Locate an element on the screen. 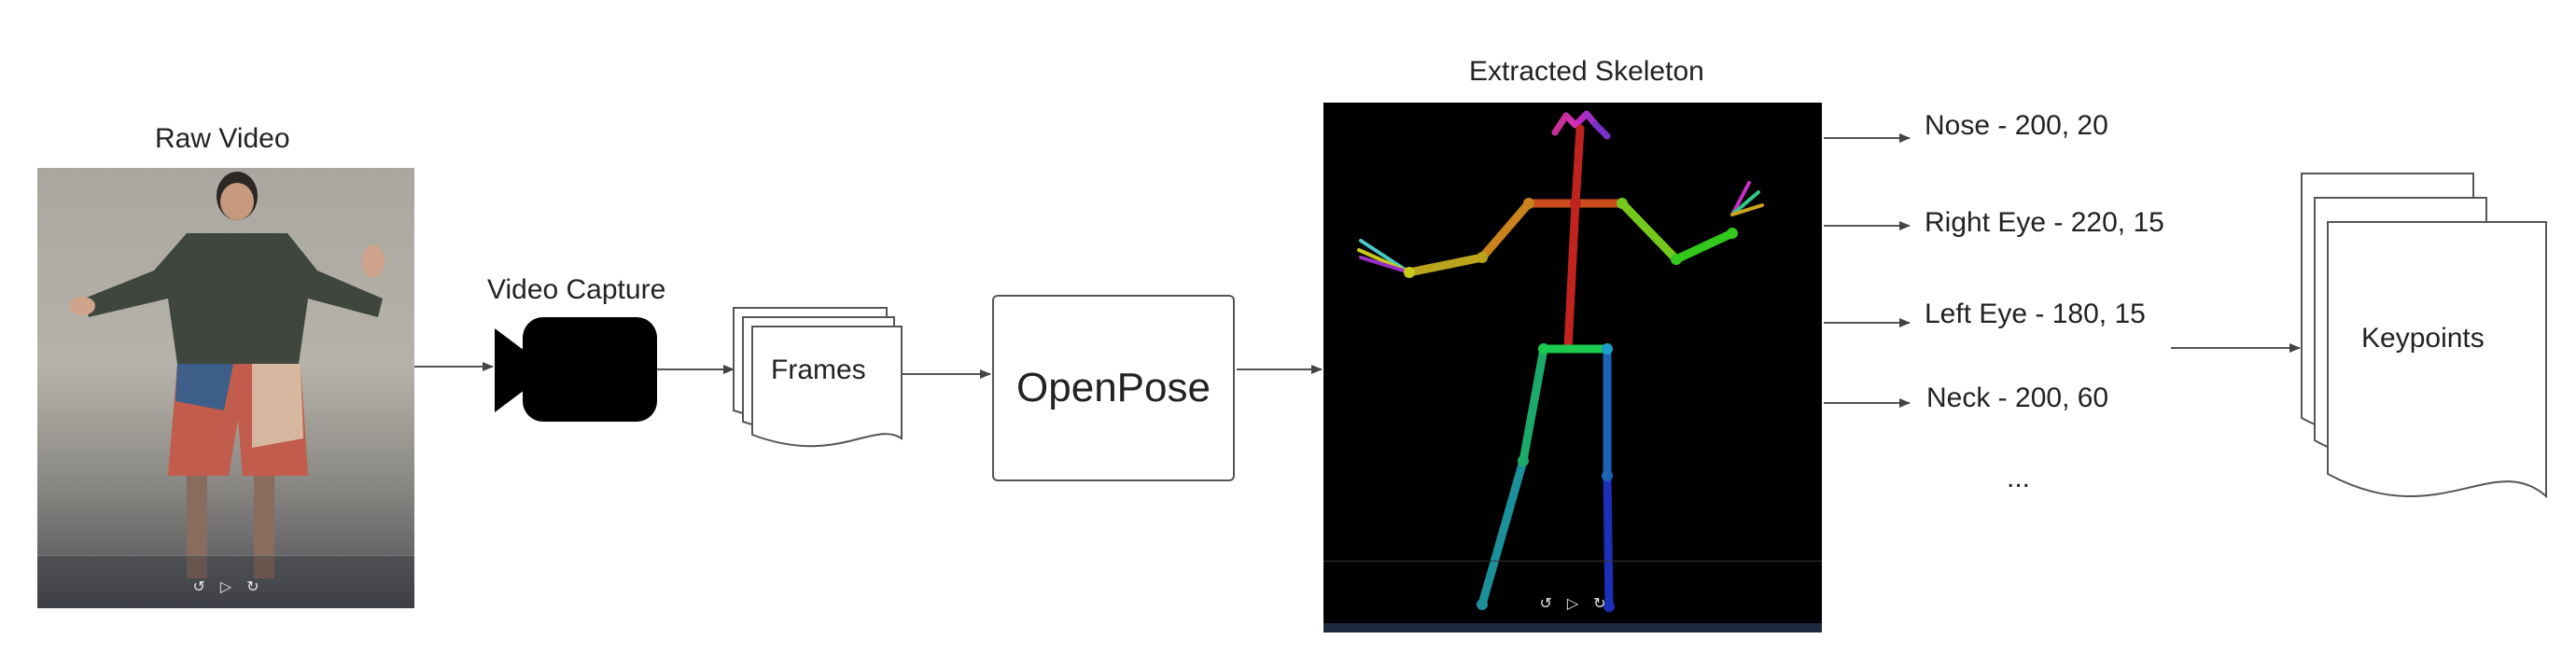  keypoint-item: Neck - 200, 60 is located at coordinates (2017, 398).